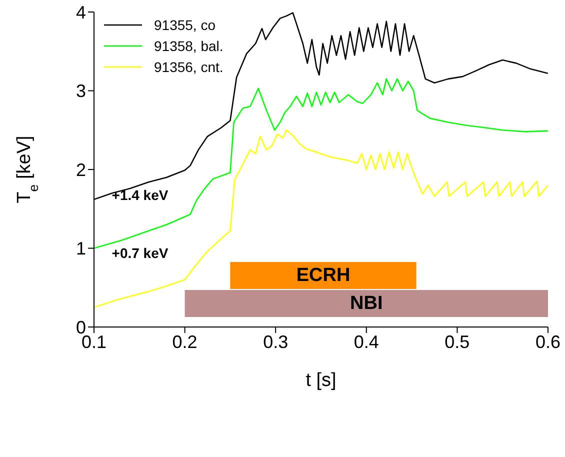 This screenshot has width=565, height=457. Describe the element at coordinates (366, 342) in the screenshot. I see `x-tick-label: 0.4` at that location.